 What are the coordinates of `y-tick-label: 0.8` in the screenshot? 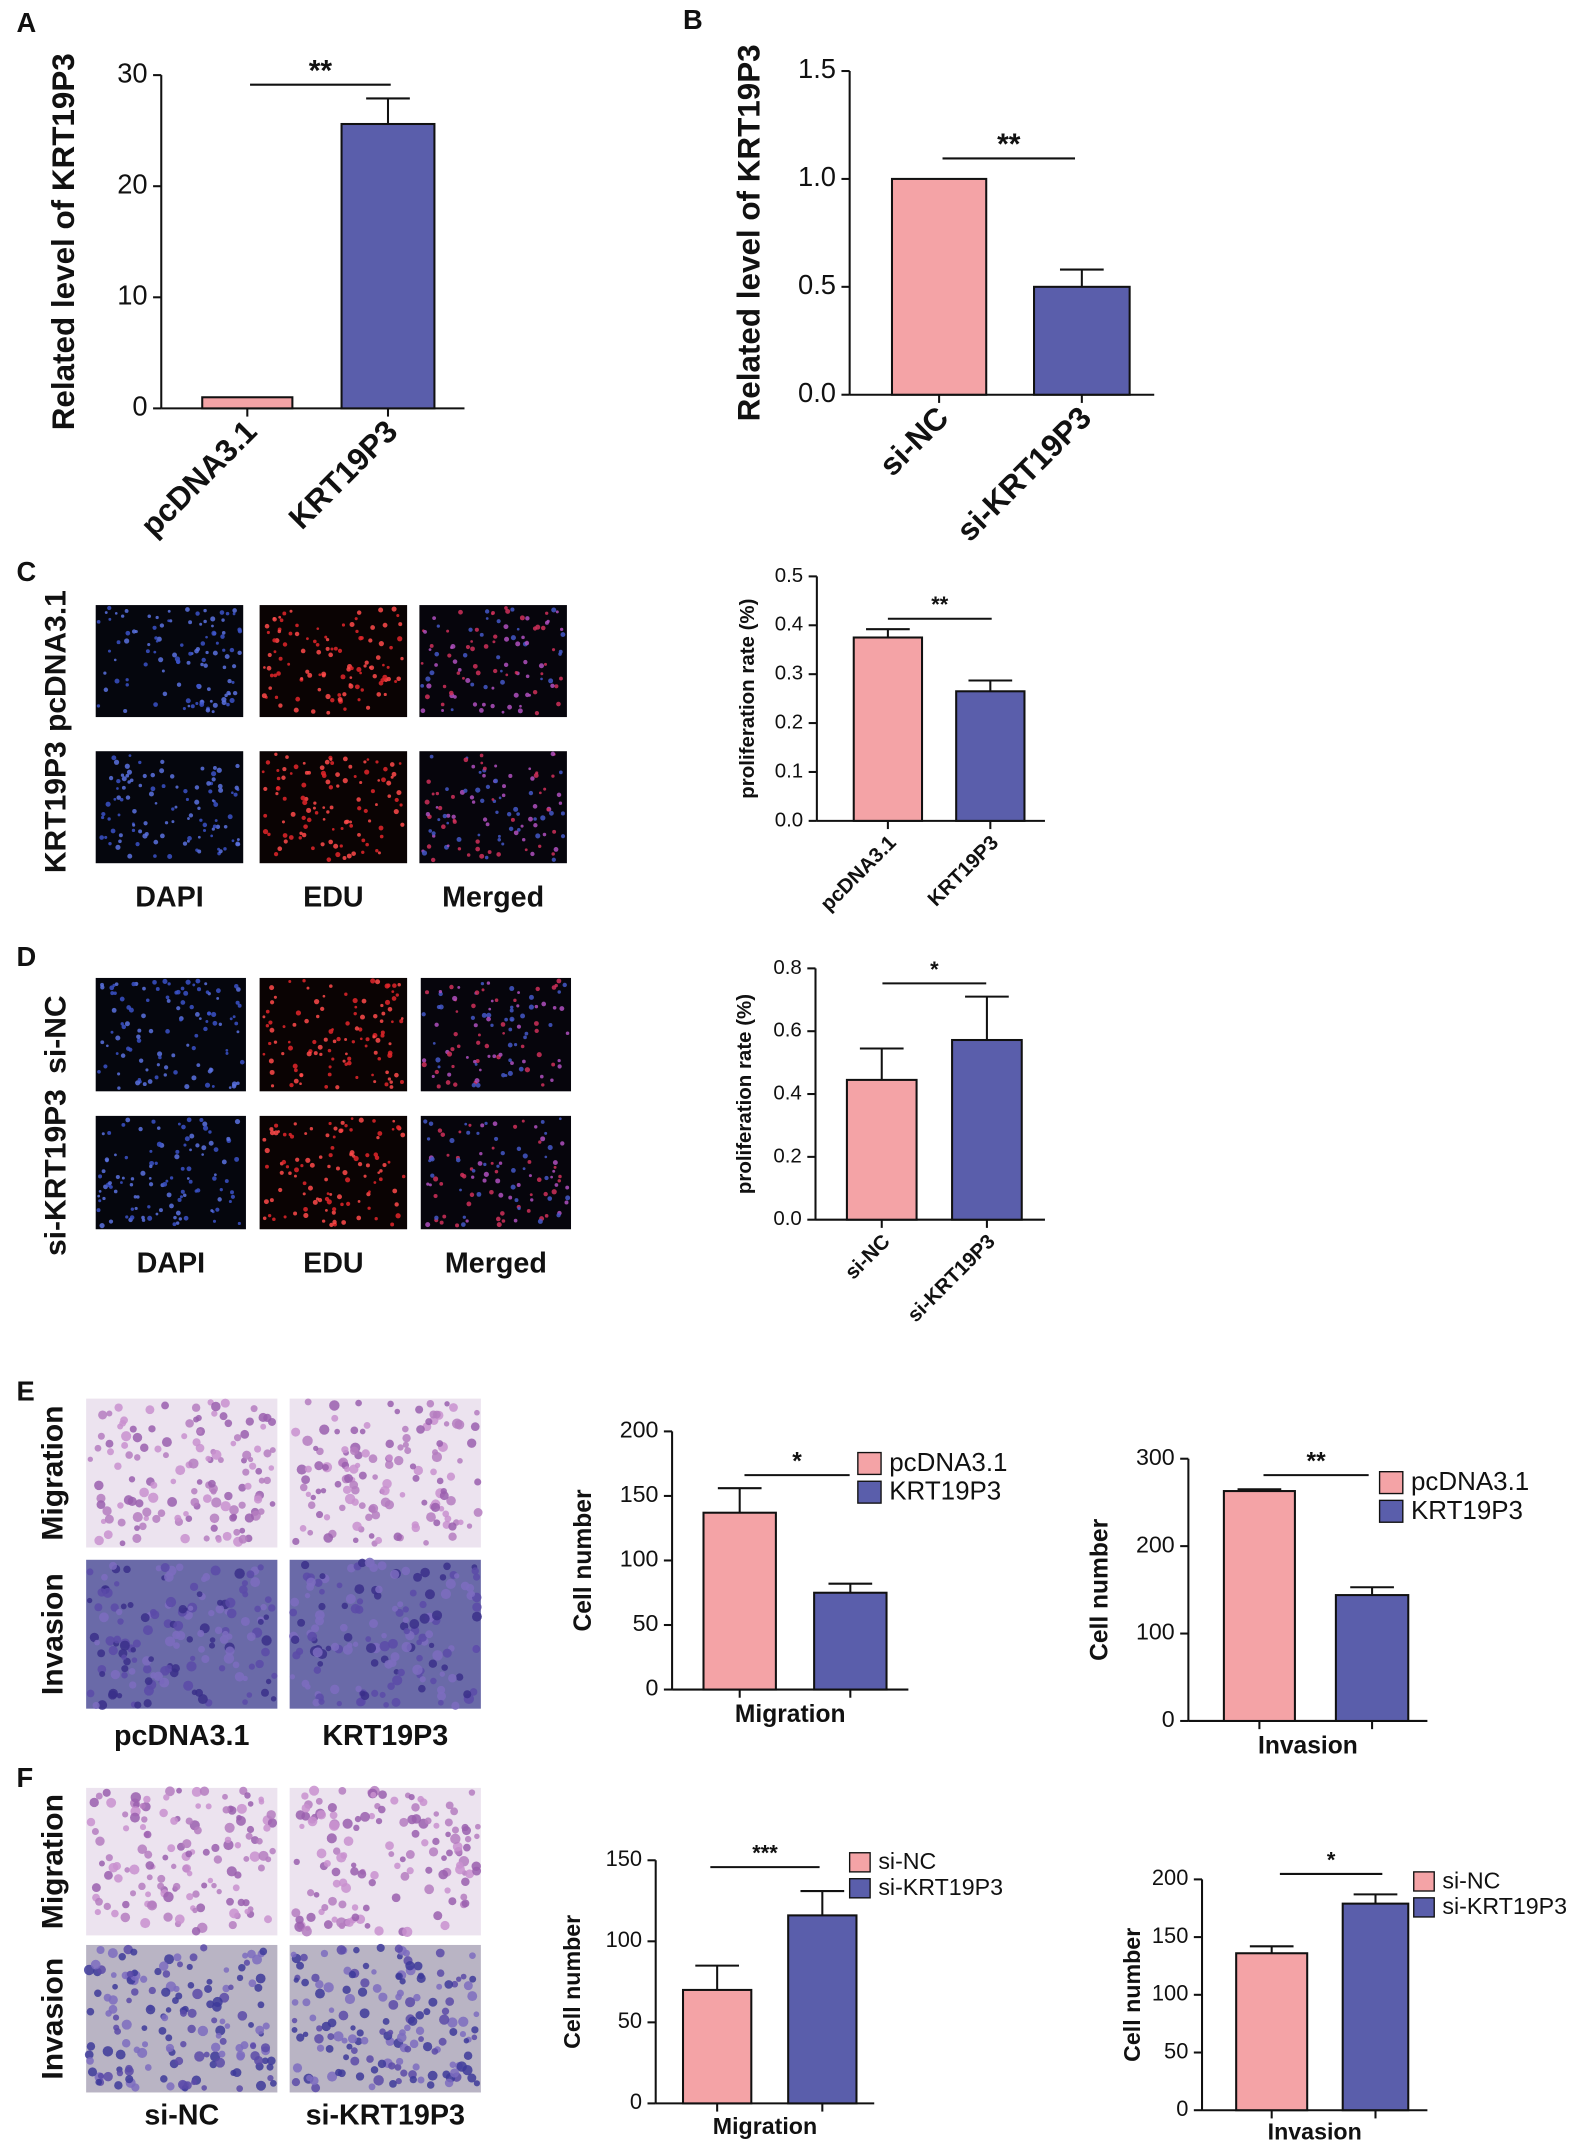 It's located at (787, 967).